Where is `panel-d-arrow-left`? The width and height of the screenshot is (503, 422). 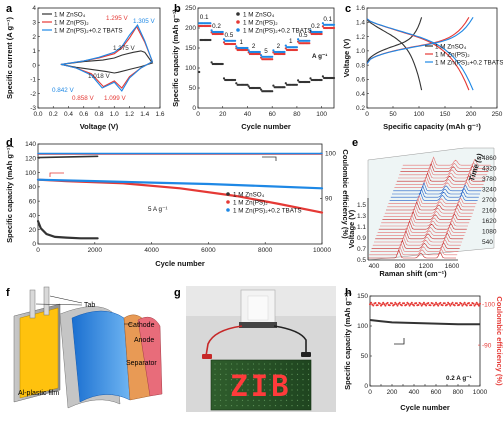
panel-d-arrow-left is located at coordinates (56, 174).